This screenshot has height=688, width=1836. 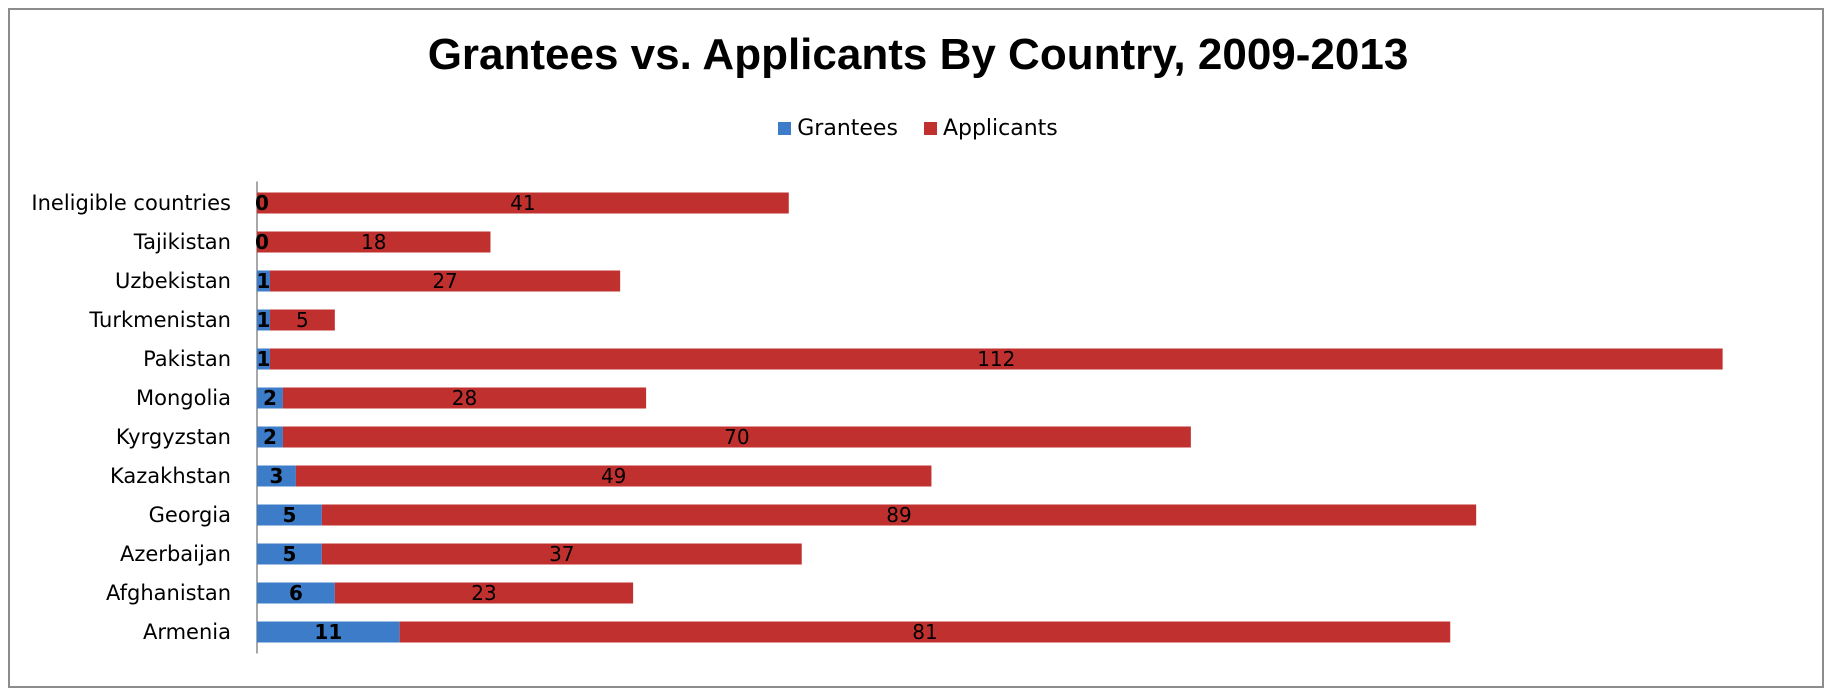 I want to click on data-label-applicants: 41, so click(x=522, y=203).